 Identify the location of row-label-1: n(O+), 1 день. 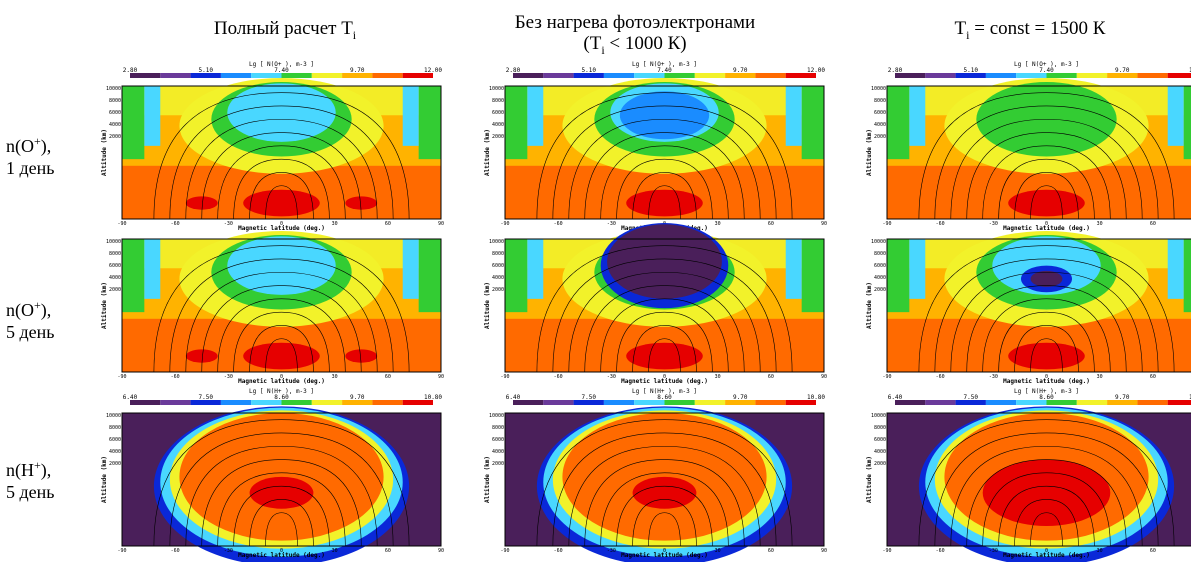
(30, 154).